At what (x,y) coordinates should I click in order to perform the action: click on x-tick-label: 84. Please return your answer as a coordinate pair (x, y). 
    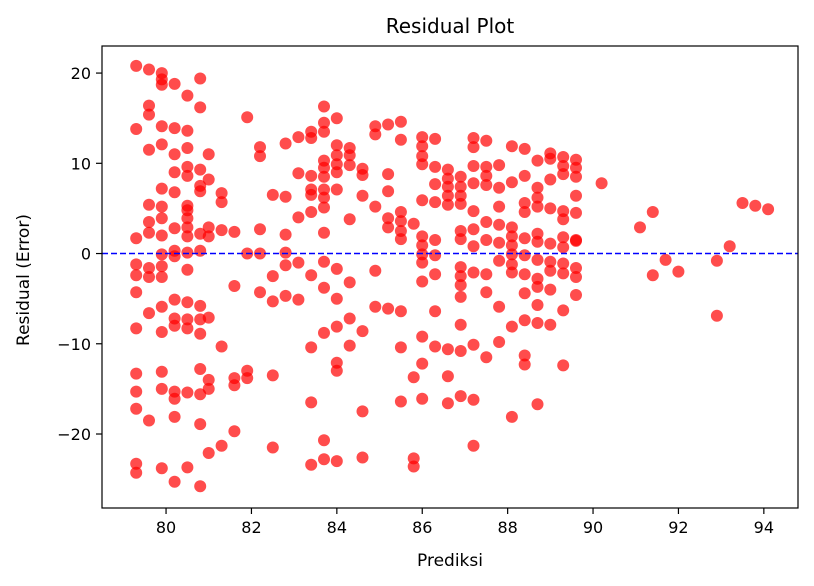
    Looking at the image, I should click on (337, 527).